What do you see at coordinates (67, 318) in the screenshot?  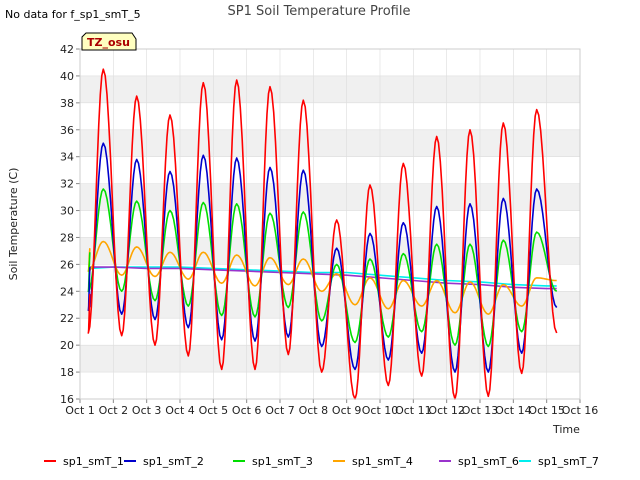 I see `y-tick-label: 22` at bounding box center [67, 318].